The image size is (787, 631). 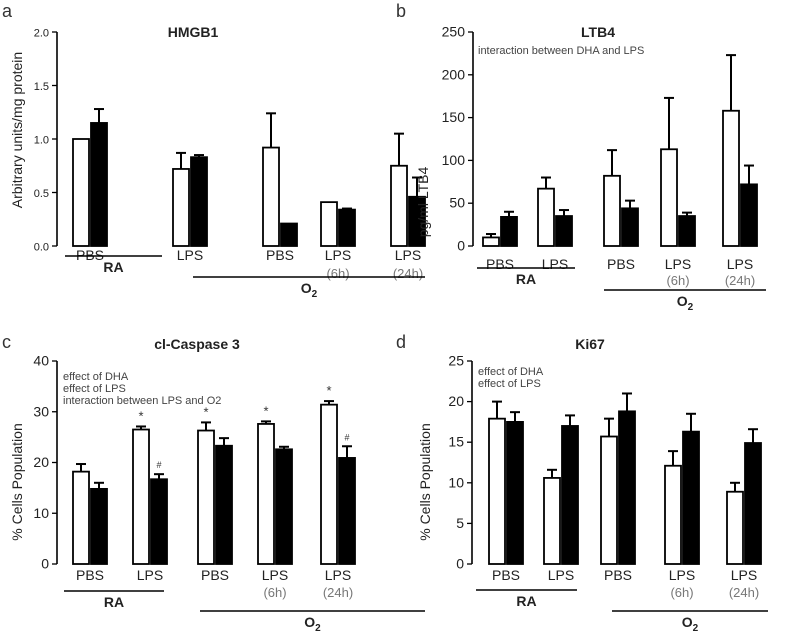 I want to click on chart-title: LTB4, so click(x=598, y=32).